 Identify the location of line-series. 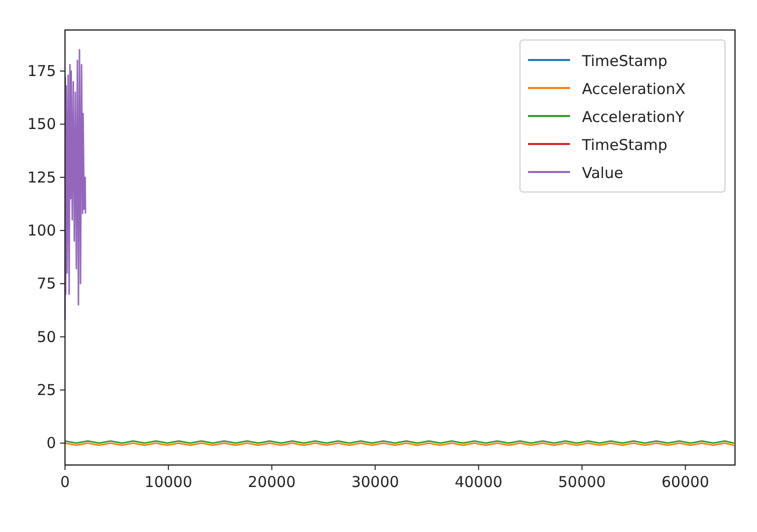
(75, 185).